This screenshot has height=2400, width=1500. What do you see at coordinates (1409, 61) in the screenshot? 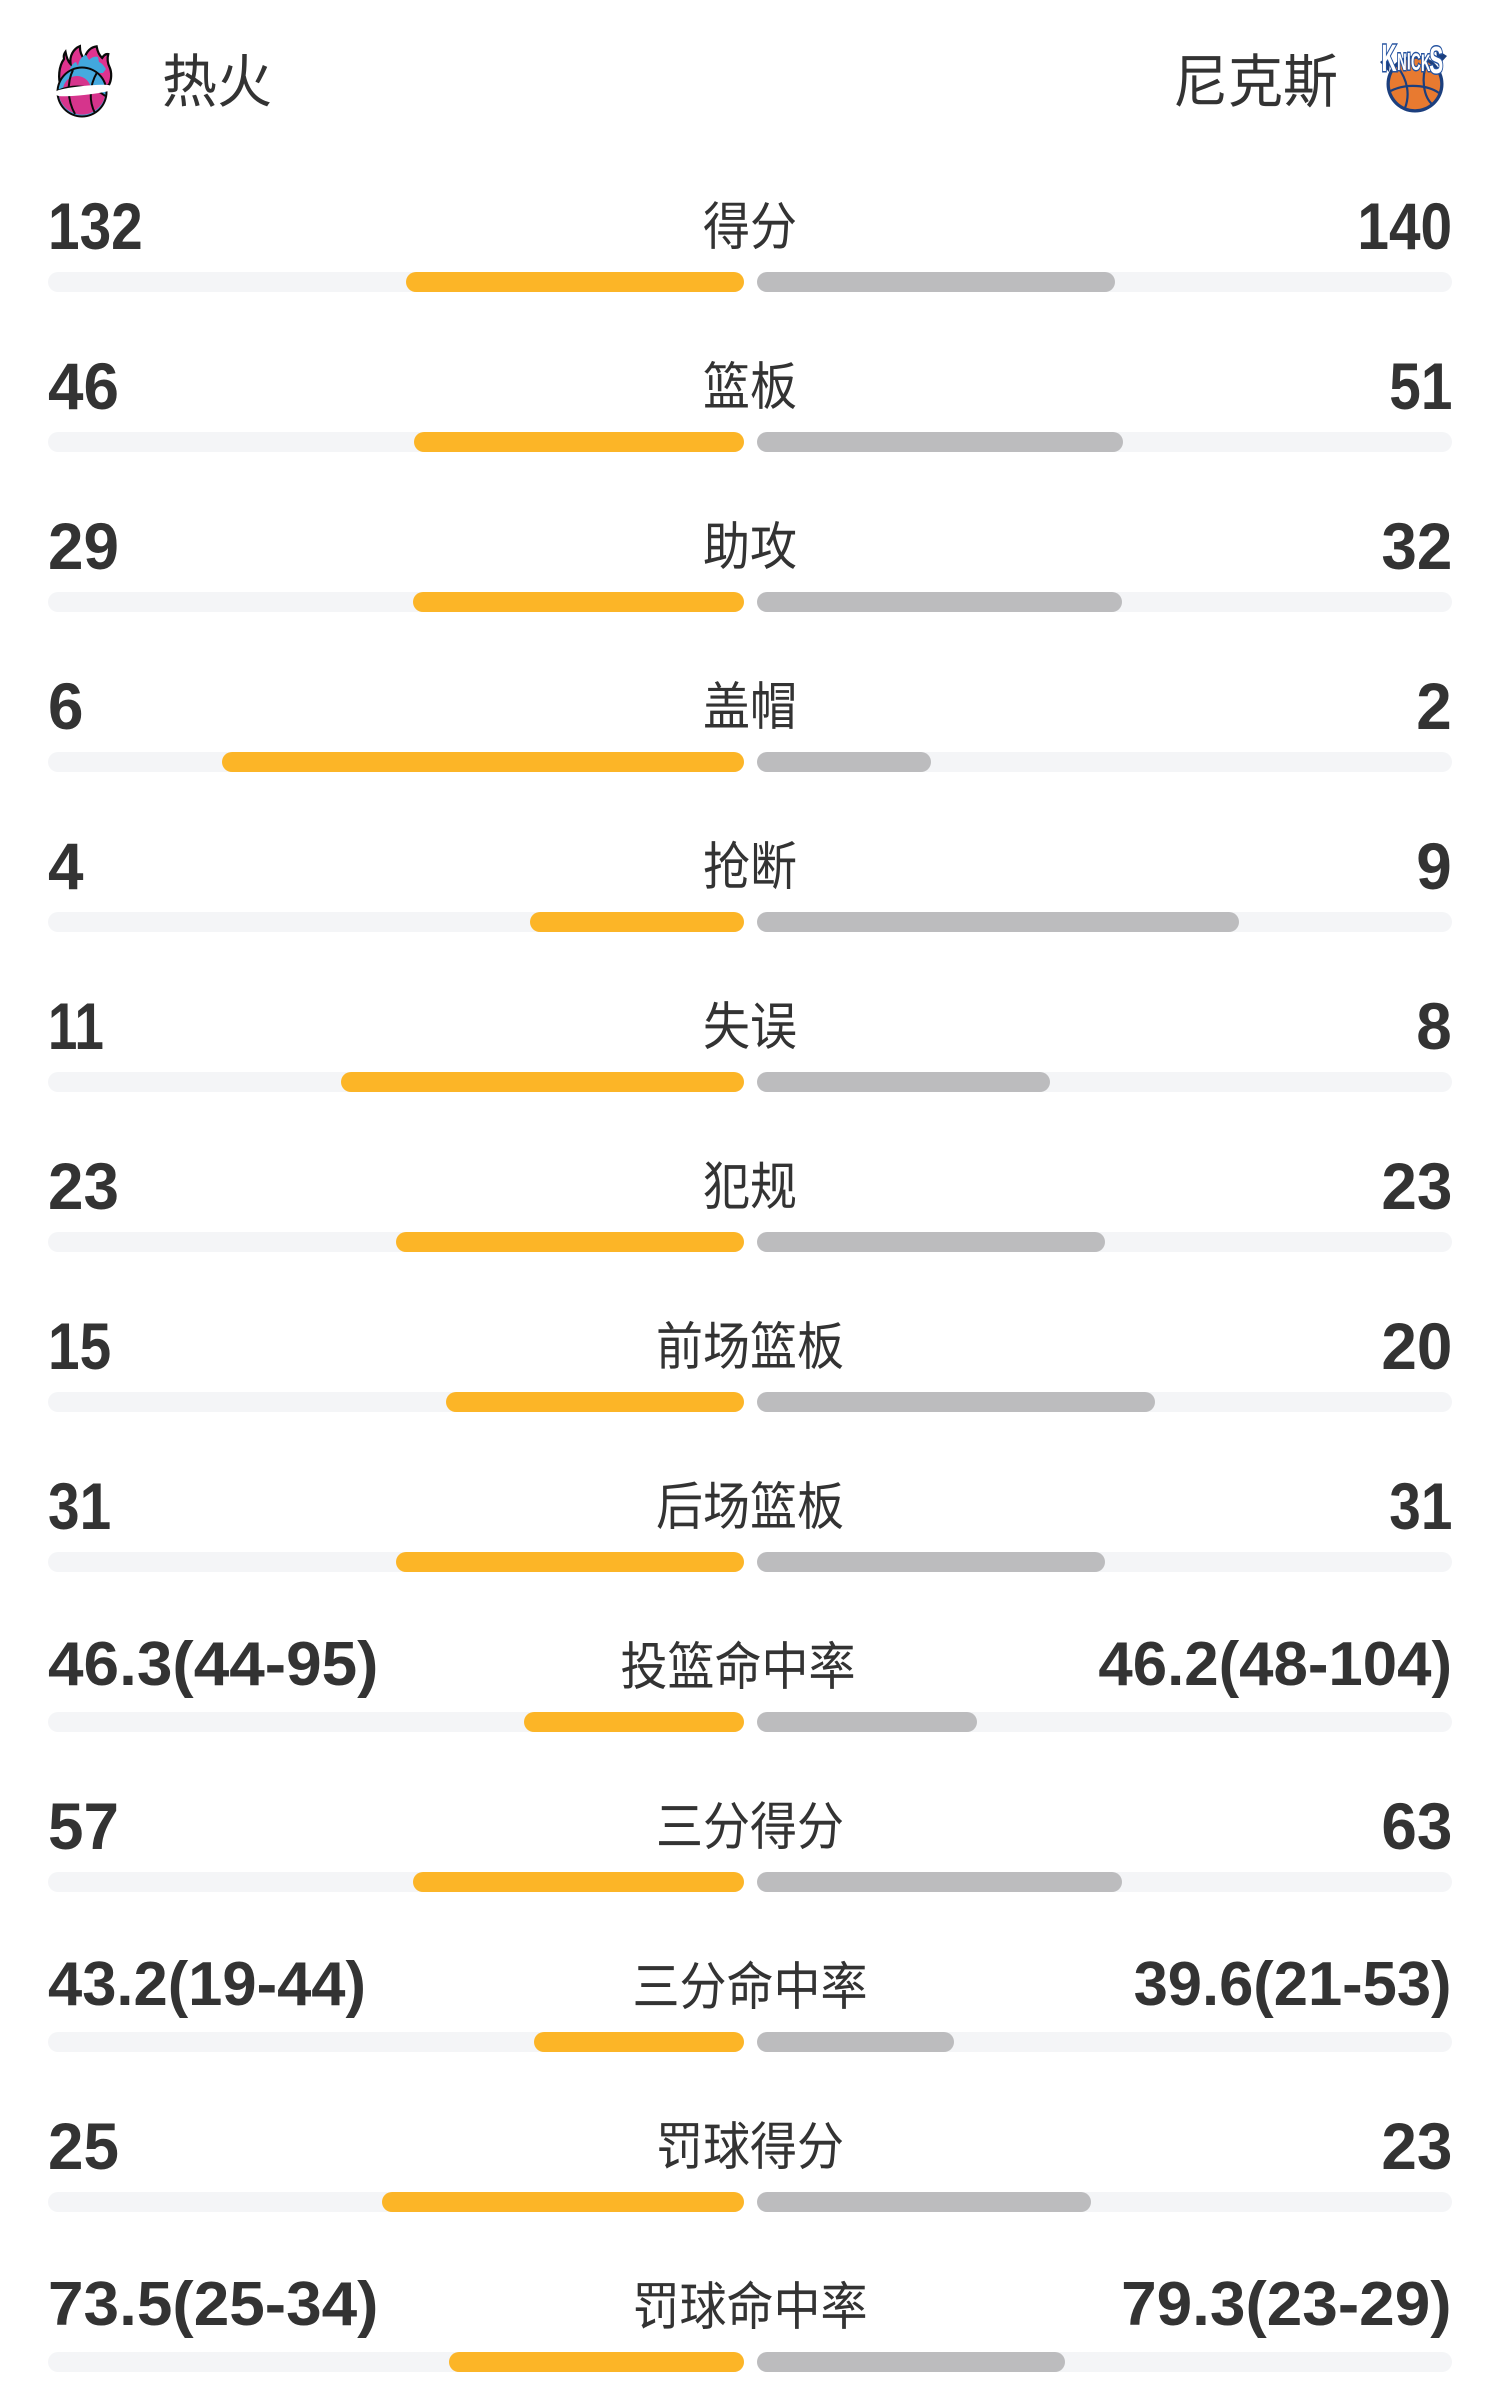
I see `svg-text: I` at bounding box center [1409, 61].